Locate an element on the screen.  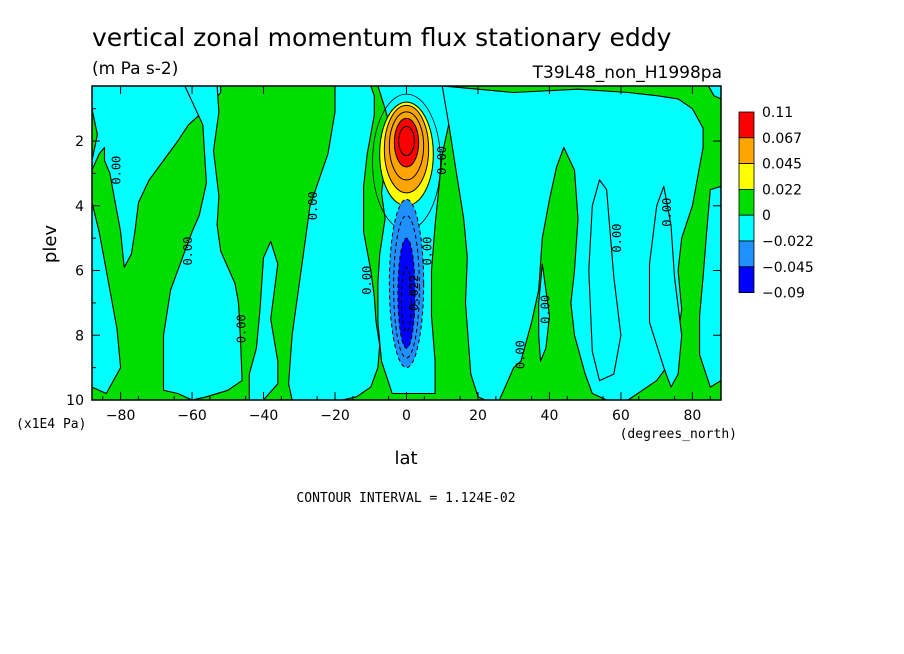
colorbar-label: 0.067 is located at coordinates (782, 139).